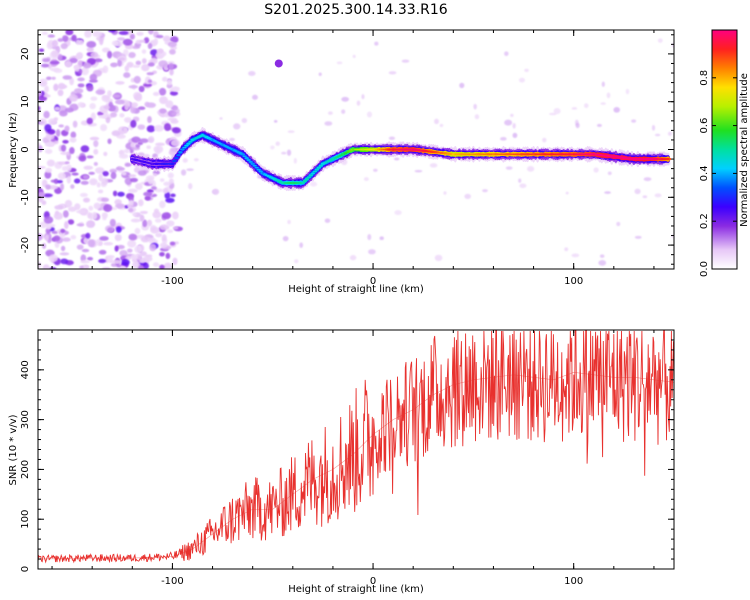 This screenshot has width=750, height=600. Describe the element at coordinates (355, 10) in the screenshot. I see `chart-title: S201.2025.300.14.33.R16` at that location.